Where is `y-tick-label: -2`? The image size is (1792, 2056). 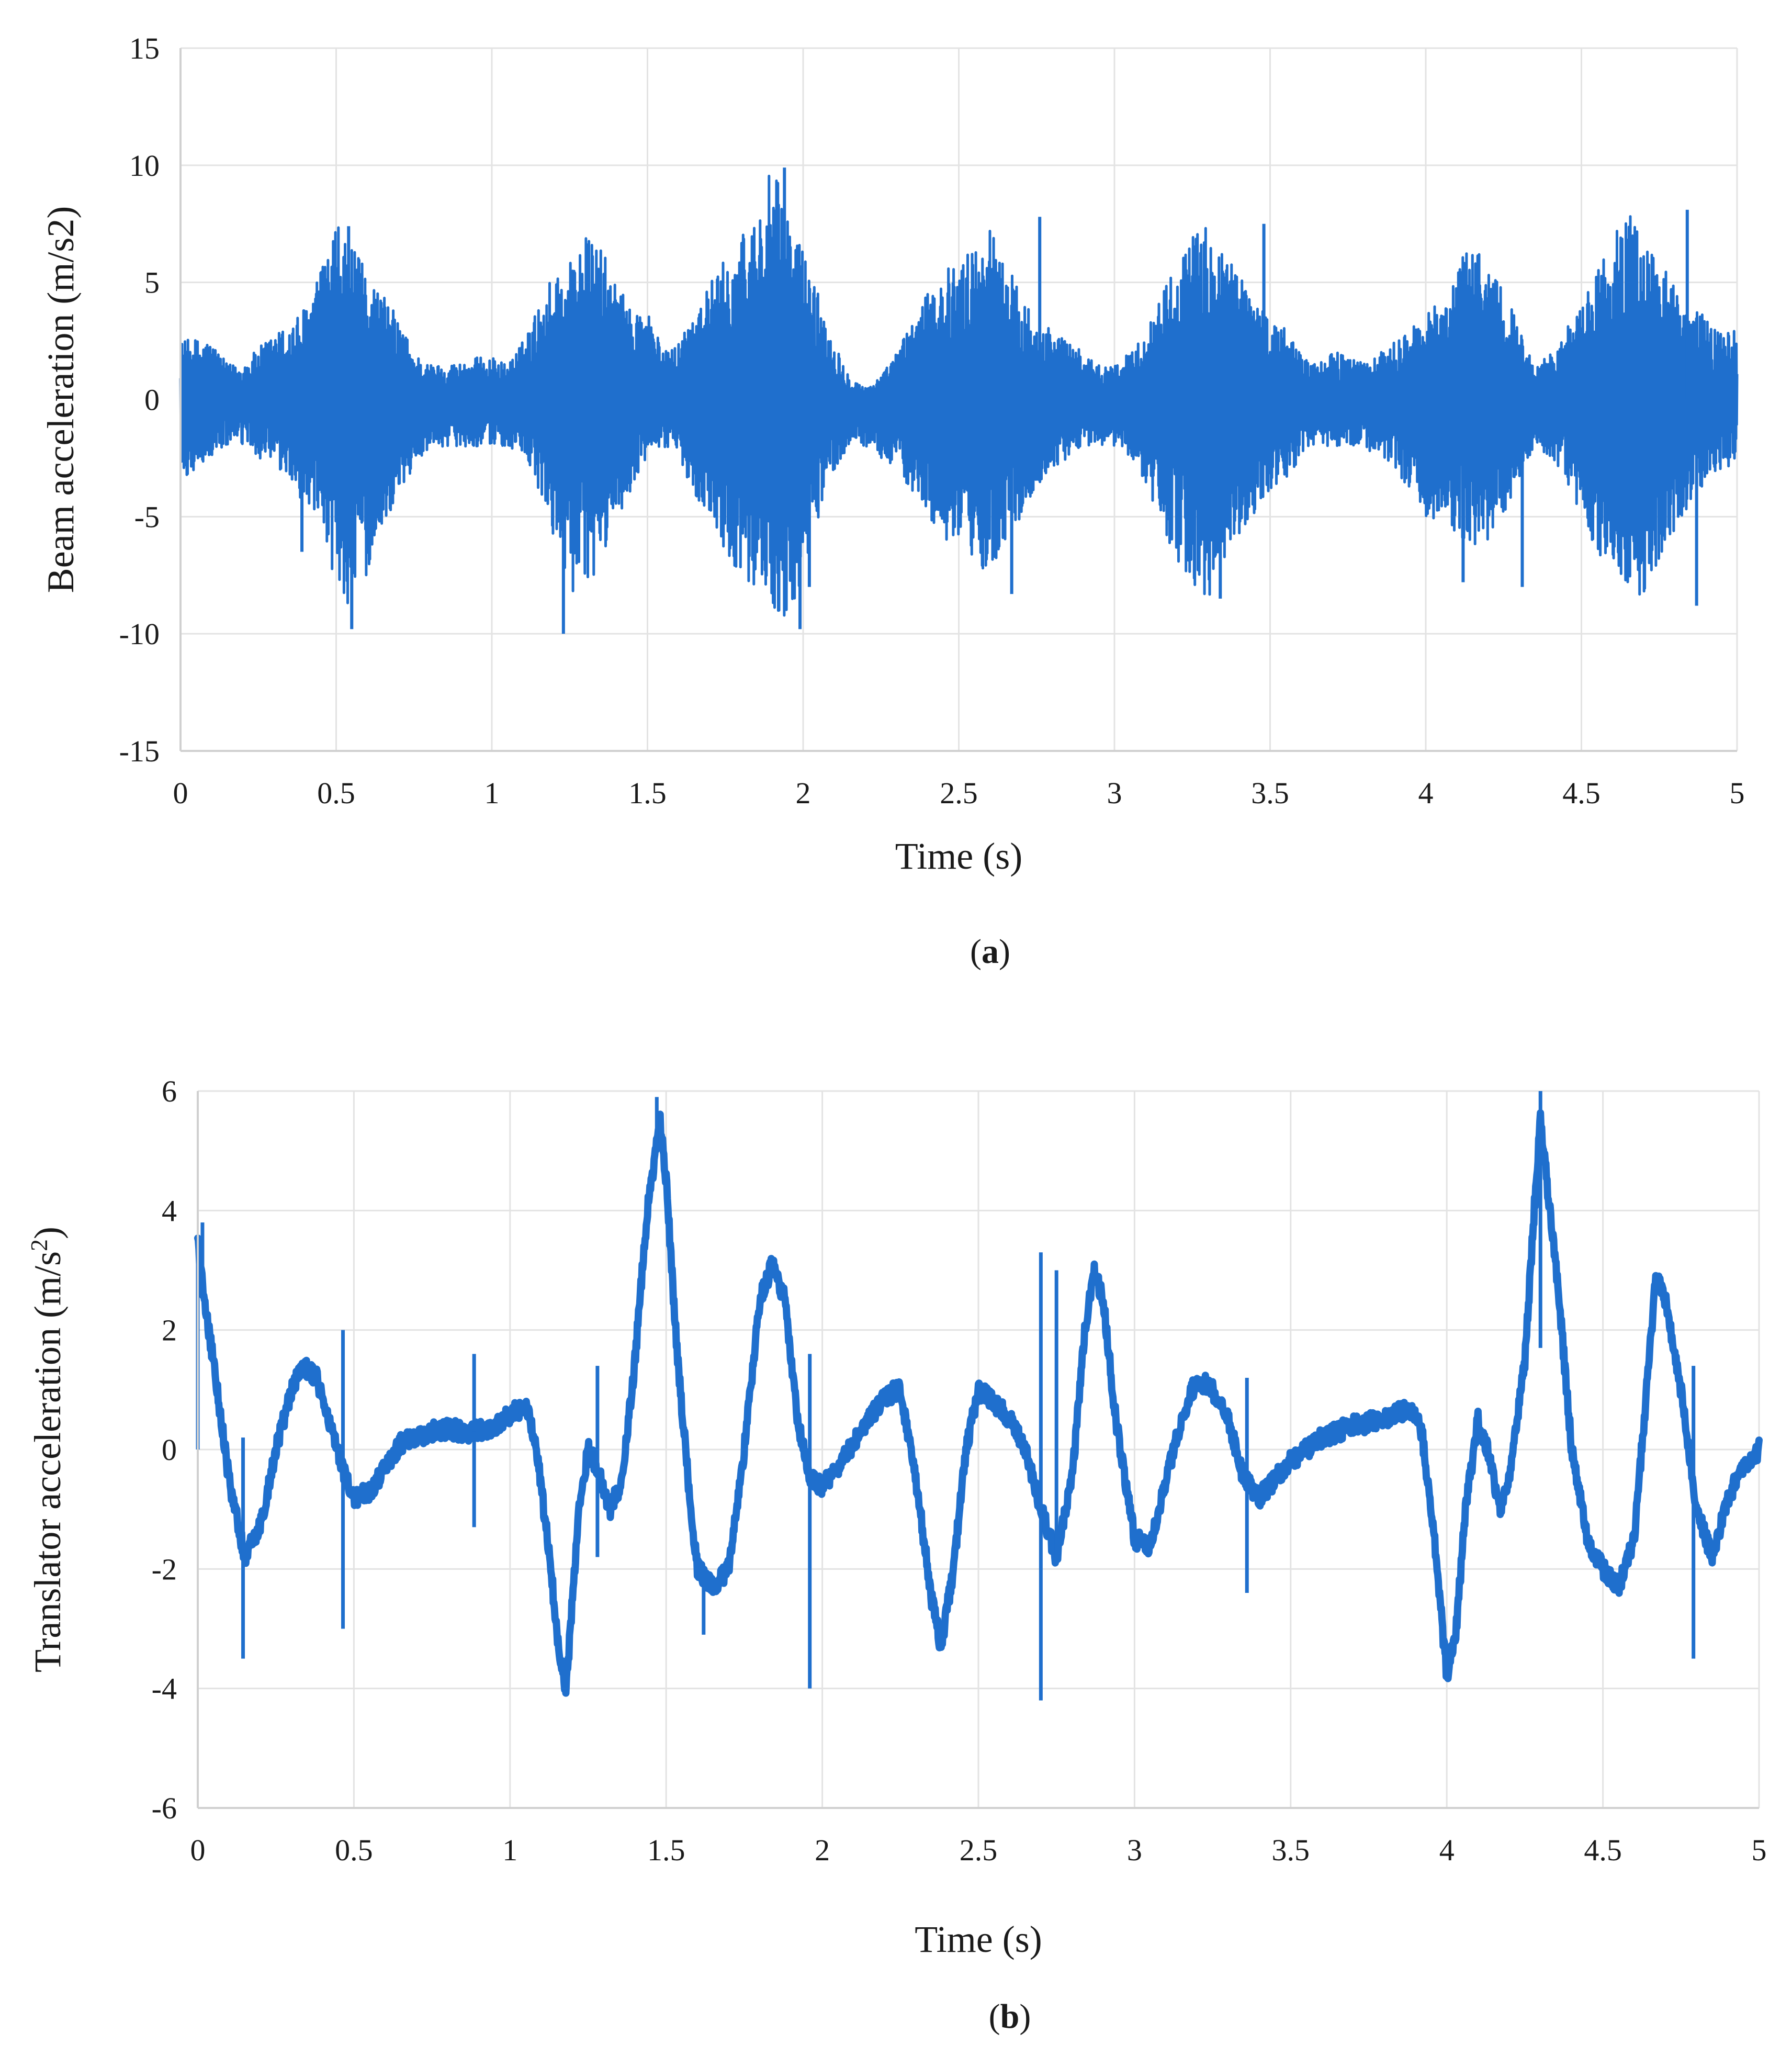
y-tick-label: -2 is located at coordinates (164, 1569).